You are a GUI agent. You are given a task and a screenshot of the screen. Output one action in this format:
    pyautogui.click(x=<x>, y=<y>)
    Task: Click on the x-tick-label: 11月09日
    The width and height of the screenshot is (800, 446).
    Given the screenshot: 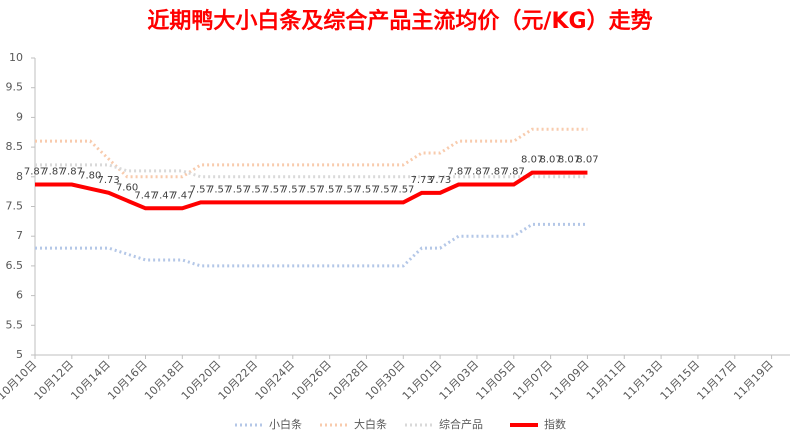 What is the action you would take?
    pyautogui.click(x=569, y=380)
    